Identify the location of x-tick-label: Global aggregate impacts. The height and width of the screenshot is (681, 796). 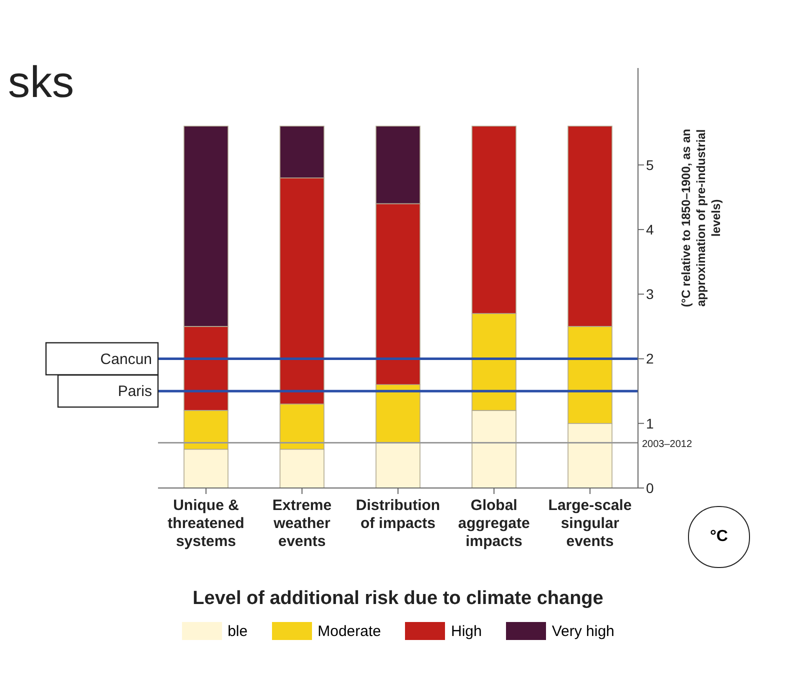
(494, 523).